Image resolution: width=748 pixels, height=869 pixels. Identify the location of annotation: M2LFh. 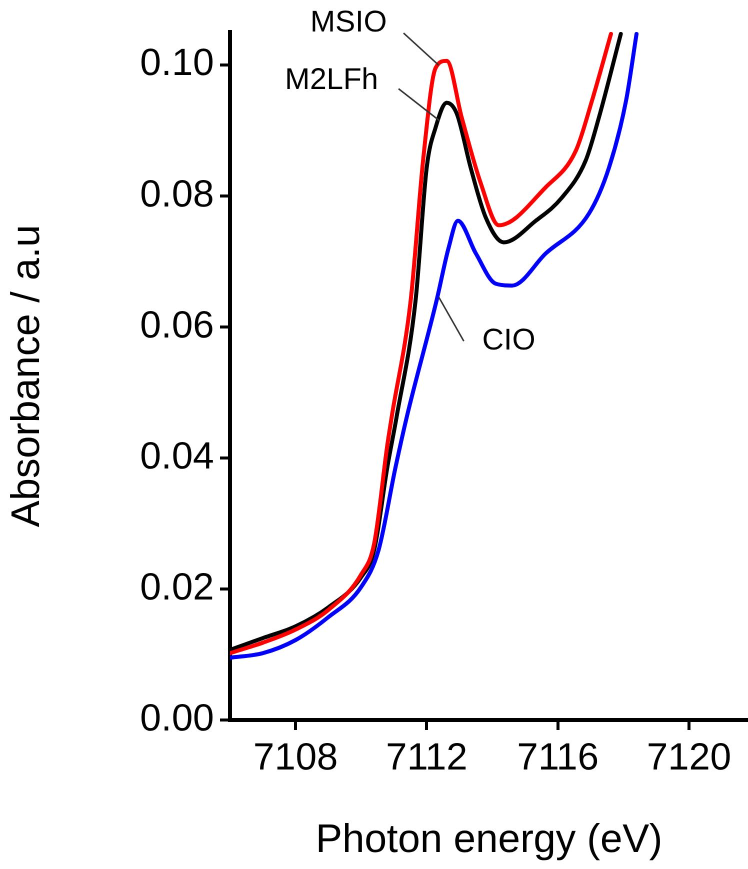
(331, 79).